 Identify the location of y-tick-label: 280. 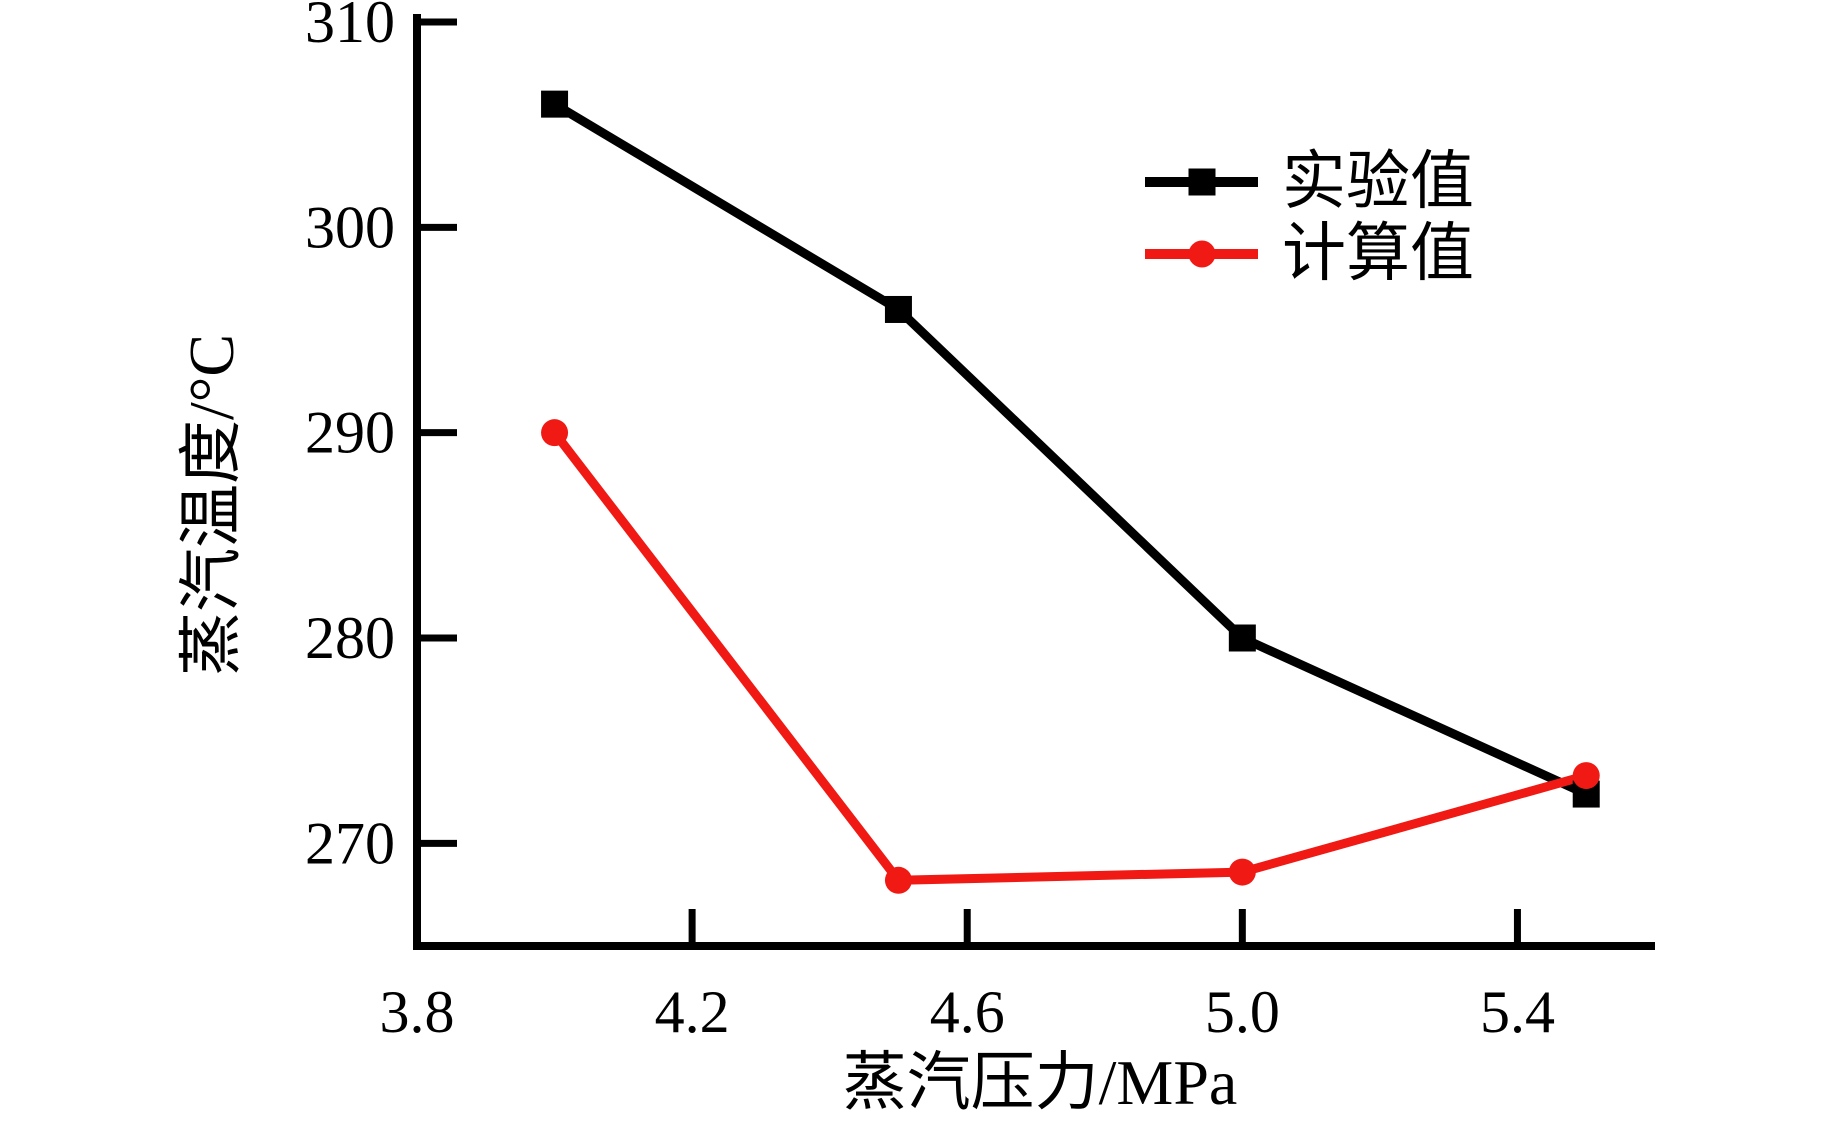
(350, 638).